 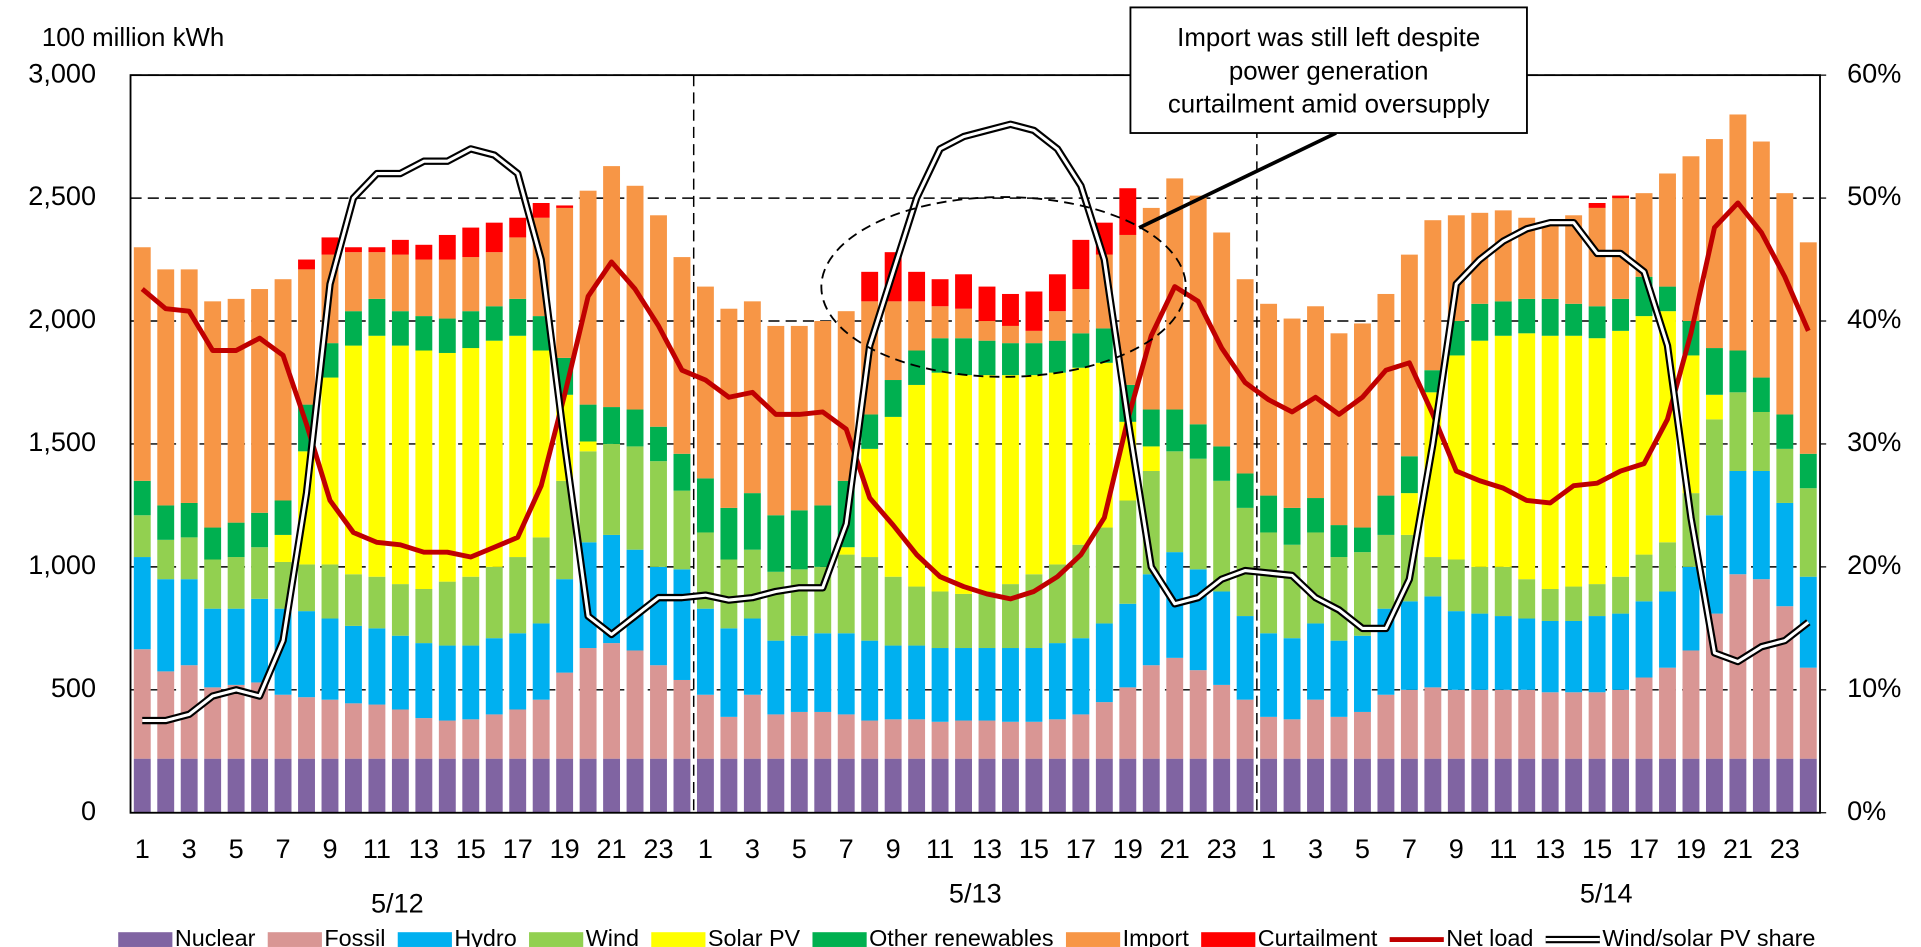 What do you see at coordinates (283, 848) in the screenshot?
I see `x-tick-label: 7` at bounding box center [283, 848].